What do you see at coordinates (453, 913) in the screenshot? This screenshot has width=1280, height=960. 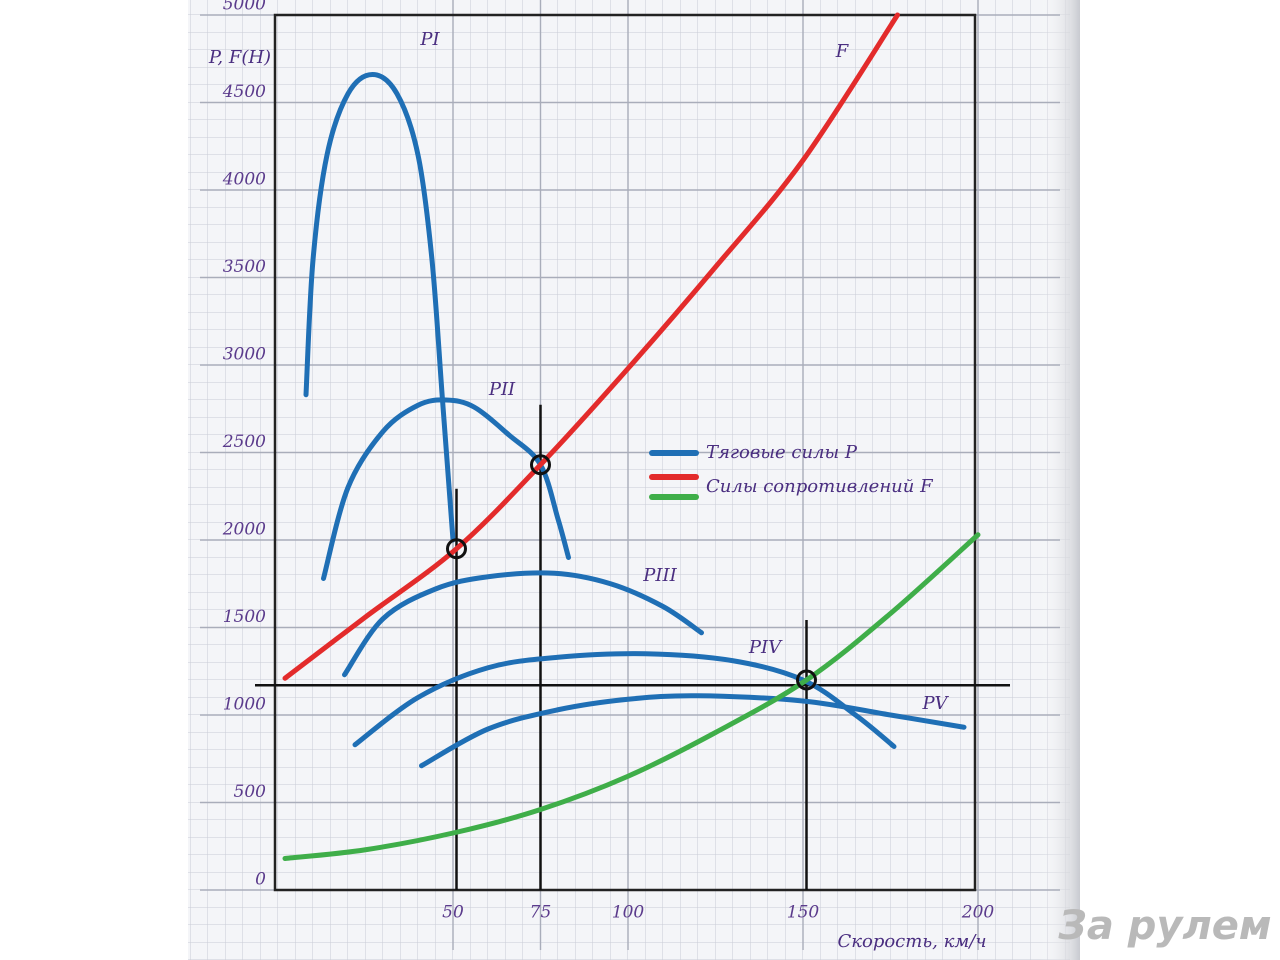 I see `x-tick-label: 50` at bounding box center [453, 913].